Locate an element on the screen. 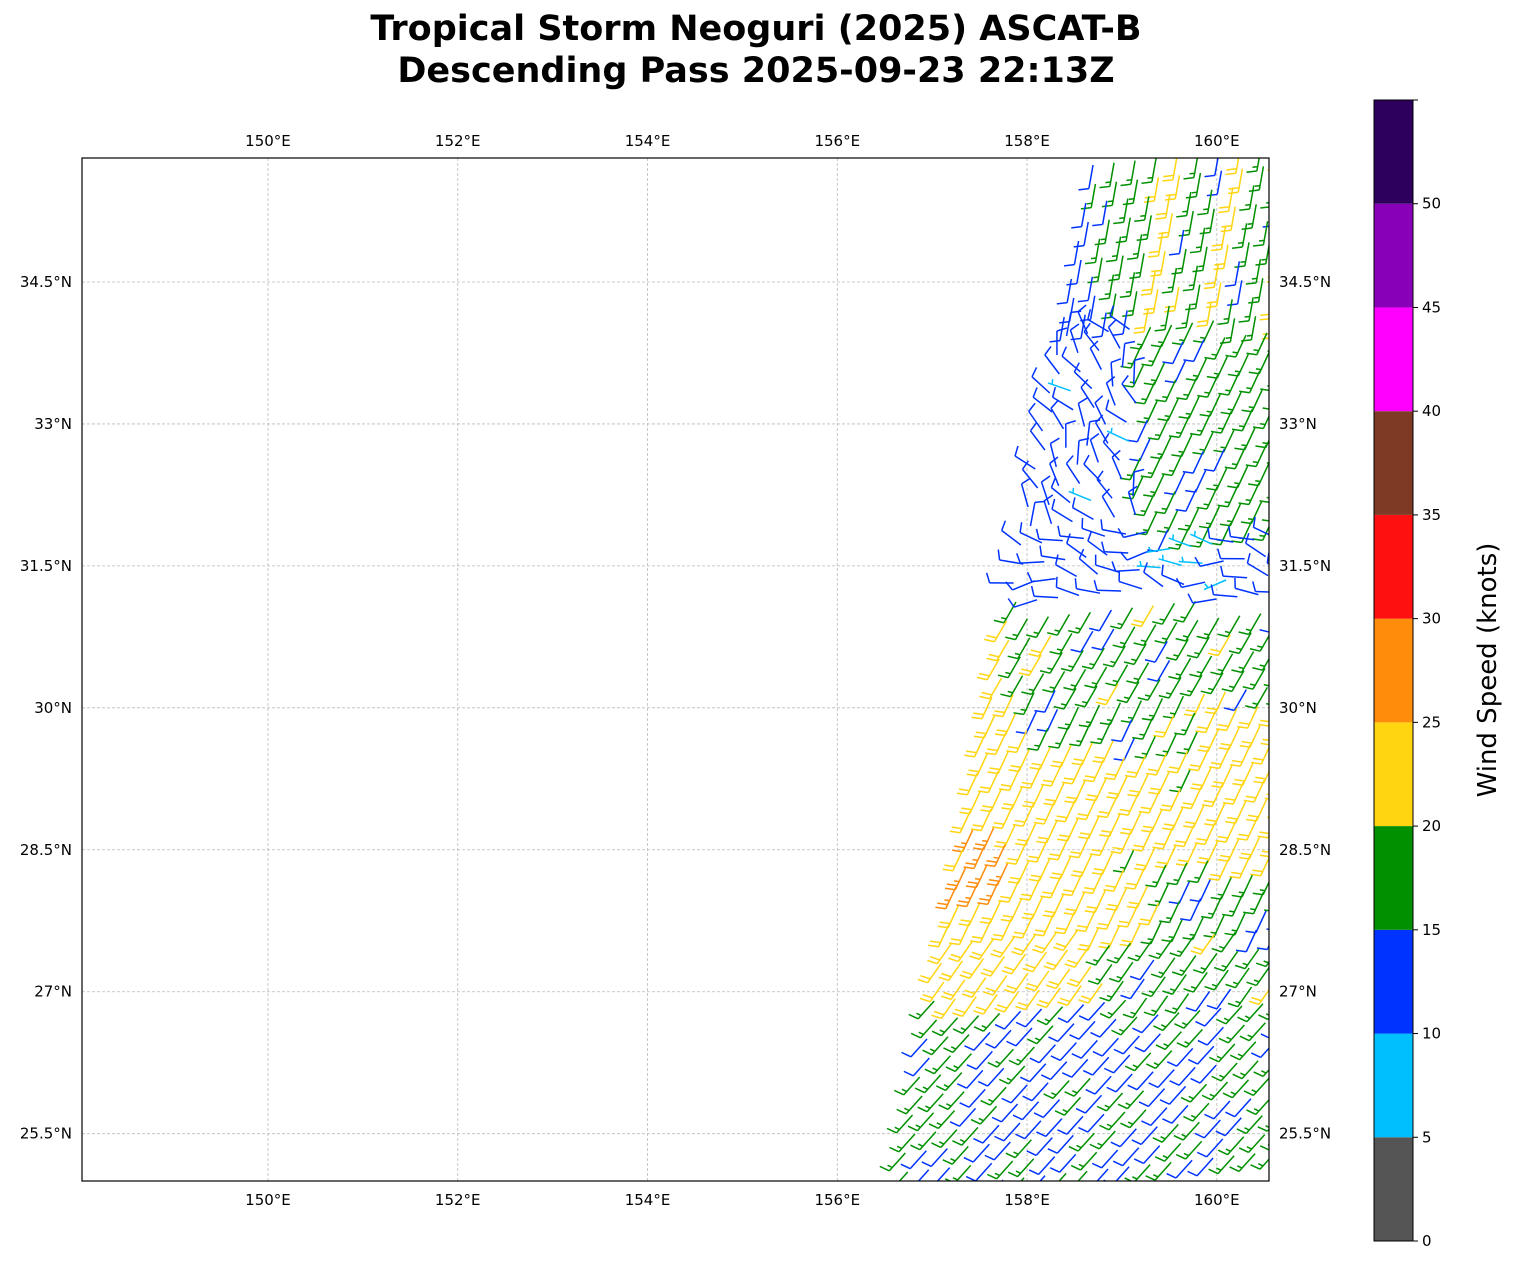  lon-tick-label-bottom: 158°E is located at coordinates (1027, 1200).